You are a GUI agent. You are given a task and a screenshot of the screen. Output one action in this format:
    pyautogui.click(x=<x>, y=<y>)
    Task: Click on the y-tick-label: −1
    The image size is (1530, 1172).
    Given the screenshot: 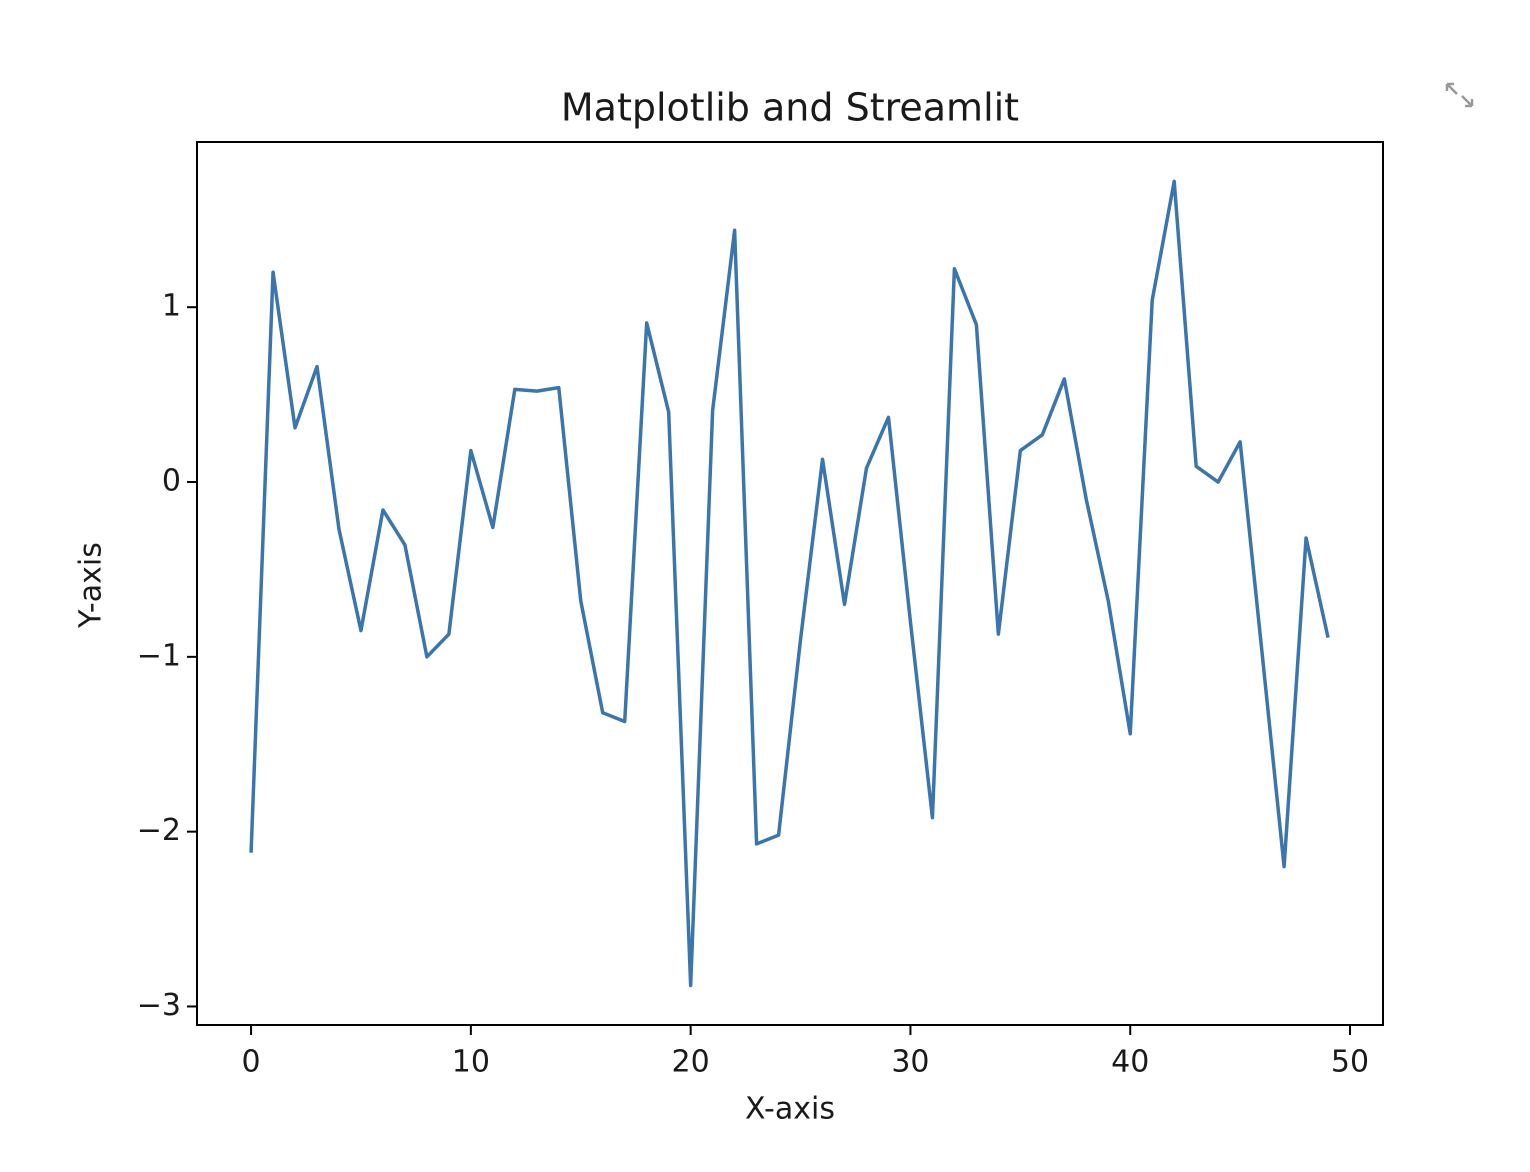 What is the action you would take?
    pyautogui.click(x=159, y=655)
    